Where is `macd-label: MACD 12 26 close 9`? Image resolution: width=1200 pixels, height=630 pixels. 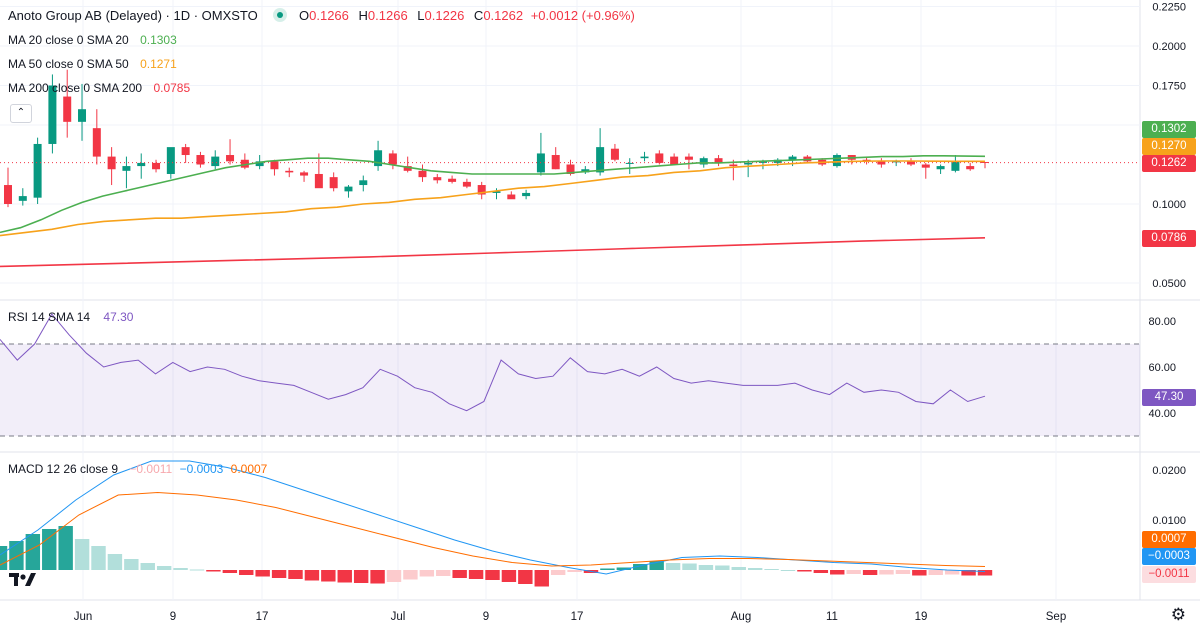
macd-label: MACD 12 26 close 9 is located at coordinates (63, 469).